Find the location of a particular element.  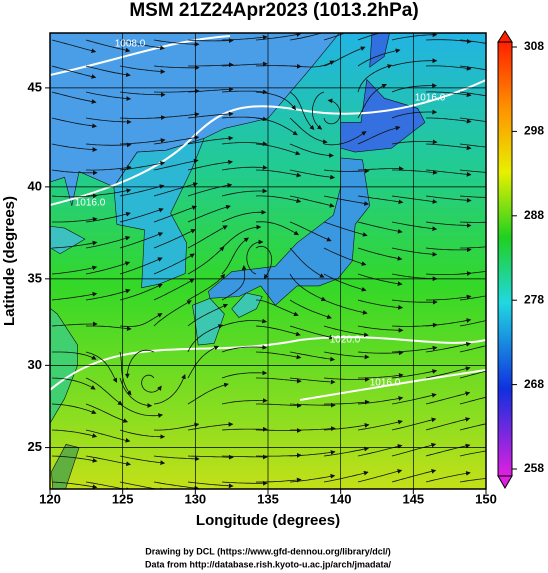

x-tick-label: 145 is located at coordinates (413, 498).